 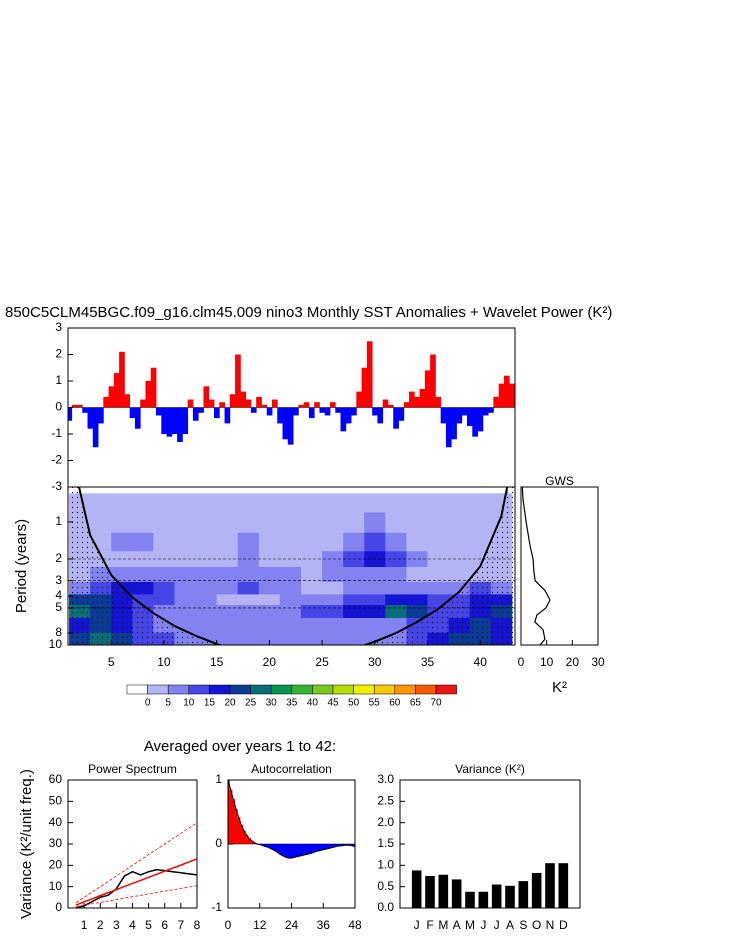 What do you see at coordinates (291, 769) in the screenshot?
I see `panel-title: Autocorrelation` at bounding box center [291, 769].